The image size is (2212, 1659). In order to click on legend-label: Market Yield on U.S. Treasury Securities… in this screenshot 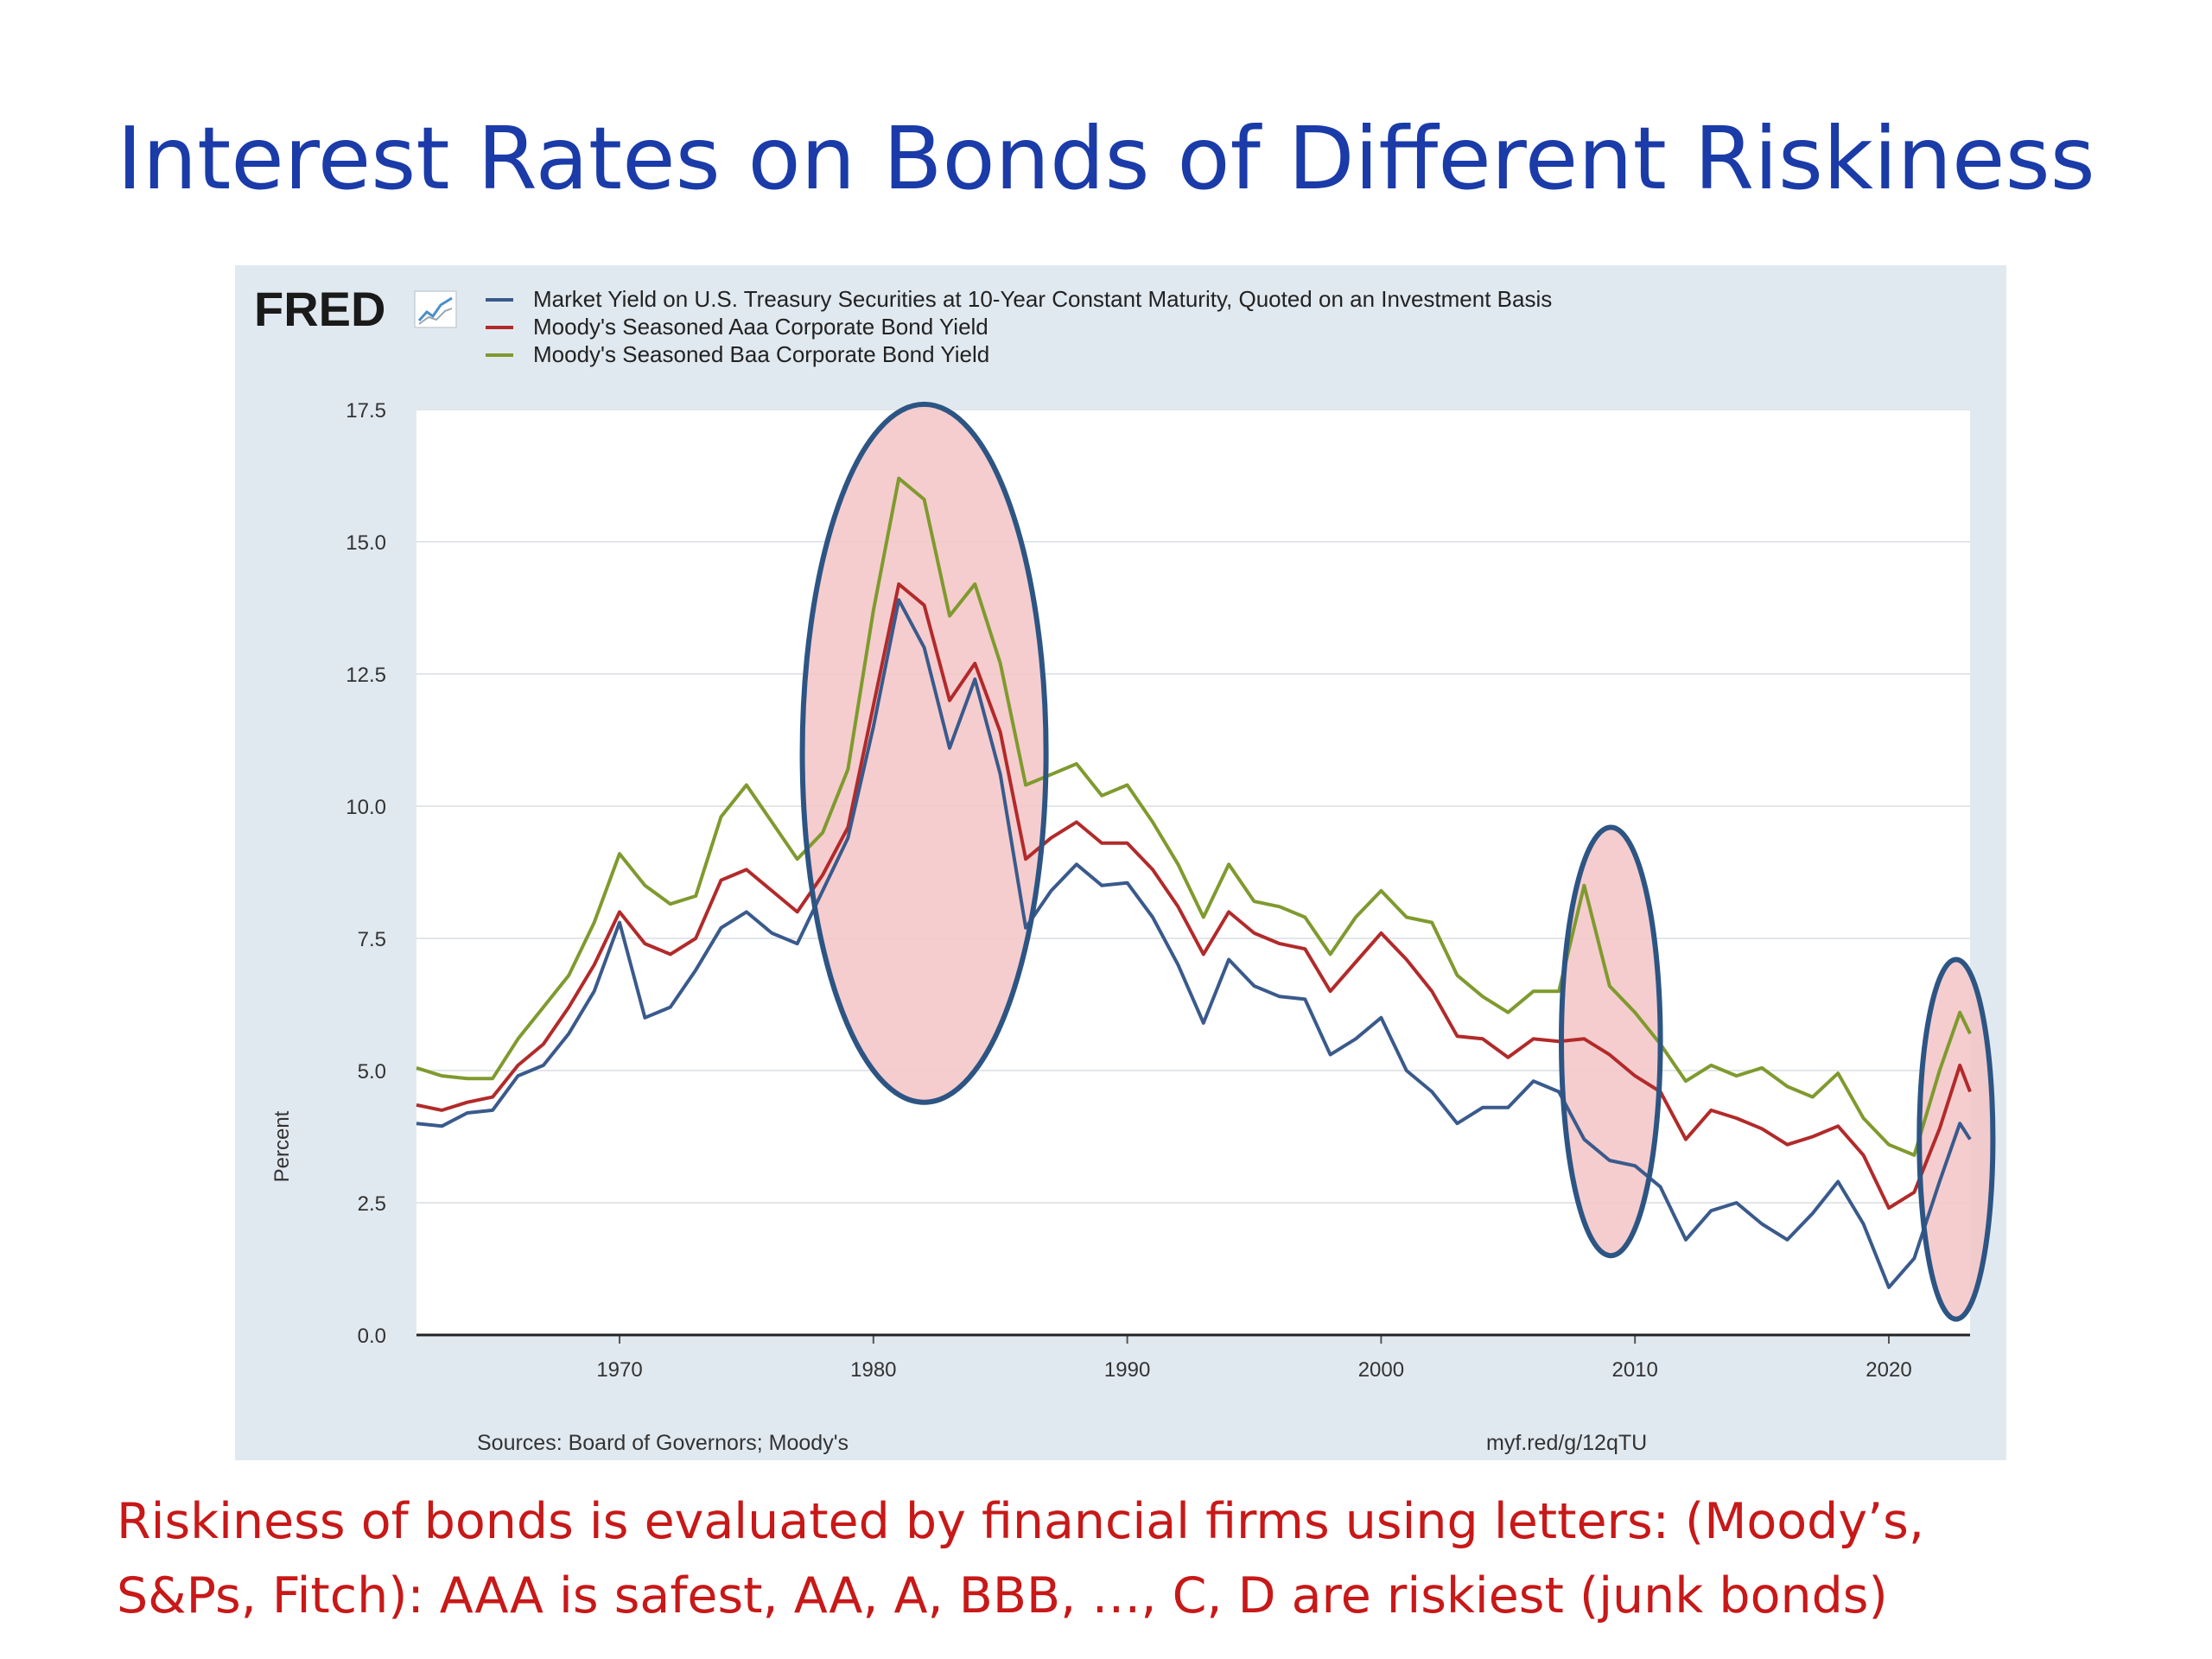, I will do `click(1042, 299)`.